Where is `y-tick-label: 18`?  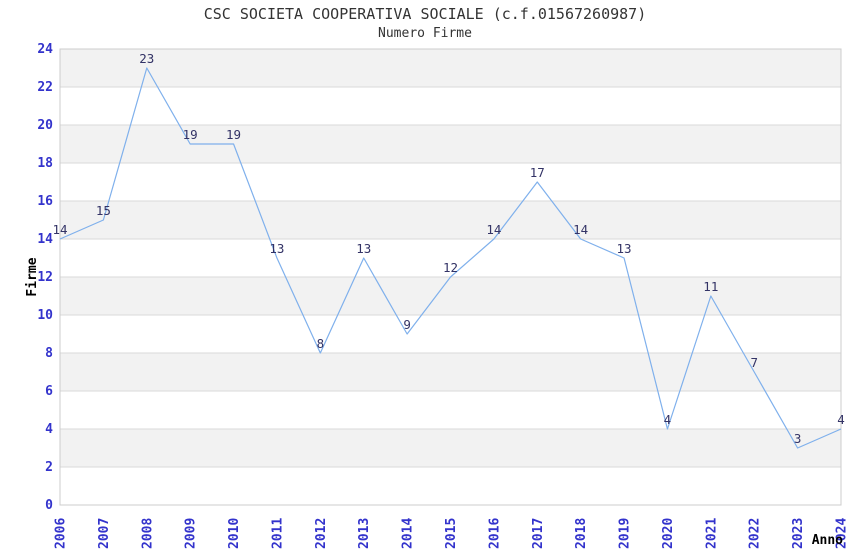 y-tick-label: 18 is located at coordinates (45, 163).